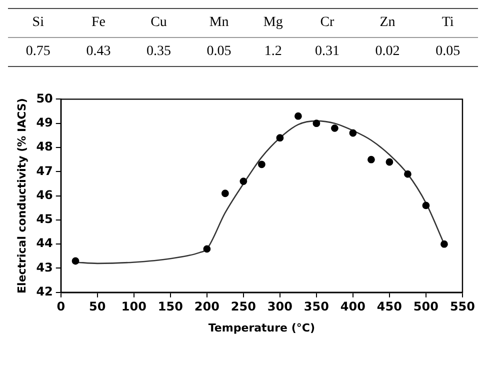 The width and height of the screenshot is (486, 376). I want to click on data-label: 0.02, so click(387, 52).